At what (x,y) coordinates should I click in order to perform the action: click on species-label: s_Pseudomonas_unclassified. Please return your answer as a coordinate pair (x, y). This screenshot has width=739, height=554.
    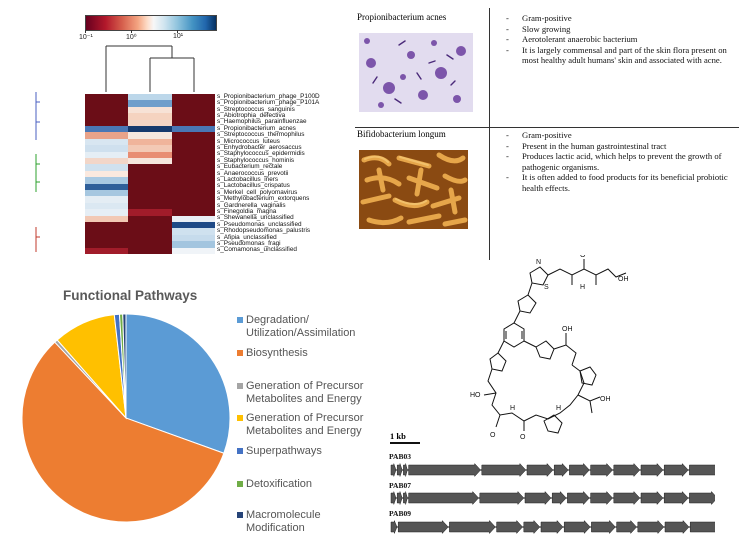
    Looking at the image, I should click on (259, 224).